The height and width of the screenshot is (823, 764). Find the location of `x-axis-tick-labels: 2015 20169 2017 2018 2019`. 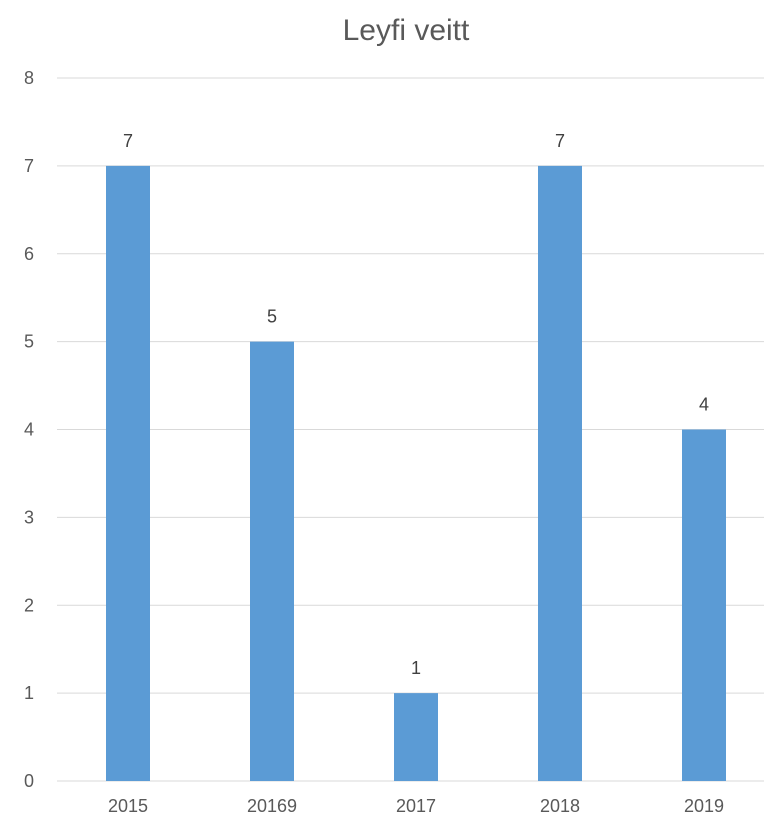

x-axis-tick-labels: 2015 20169 2017 2018 2019 is located at coordinates (416, 806).